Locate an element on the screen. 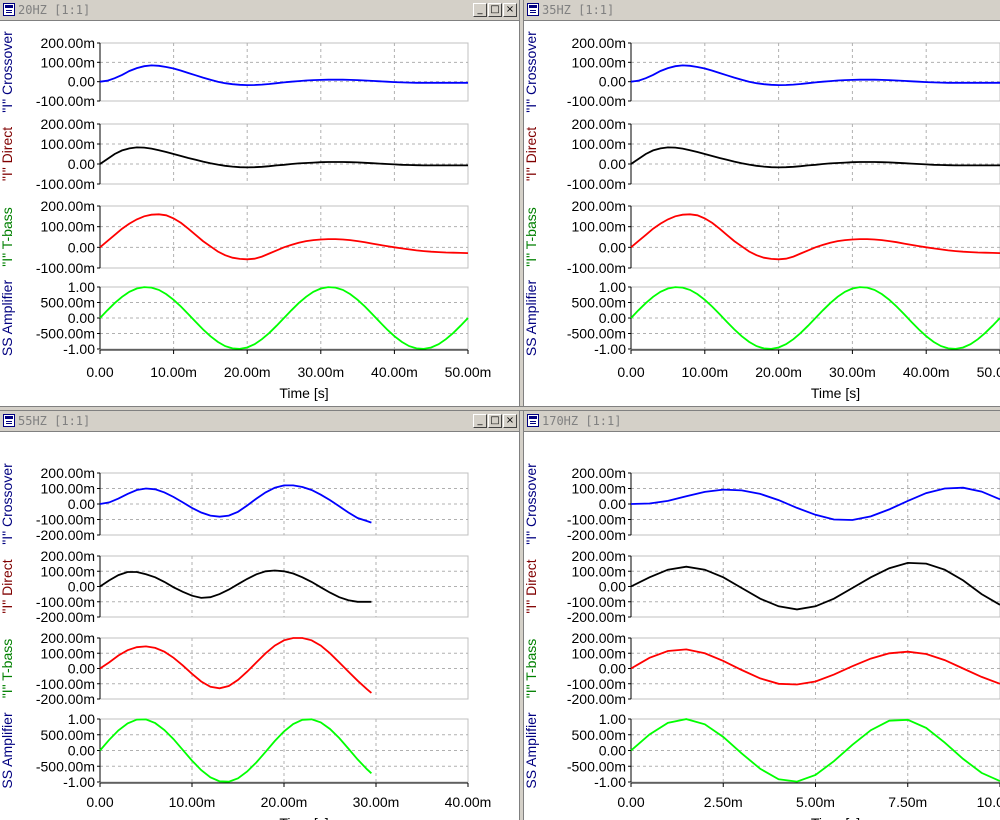  x-tick-label: 50.00m is located at coordinates (468, 372).